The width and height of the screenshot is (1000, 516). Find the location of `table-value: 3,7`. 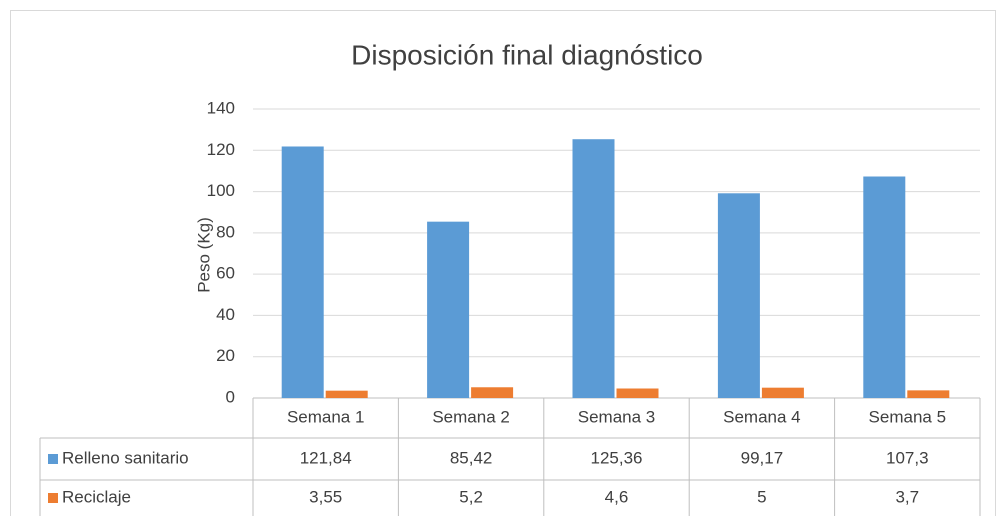

table-value: 3,7 is located at coordinates (907, 496).